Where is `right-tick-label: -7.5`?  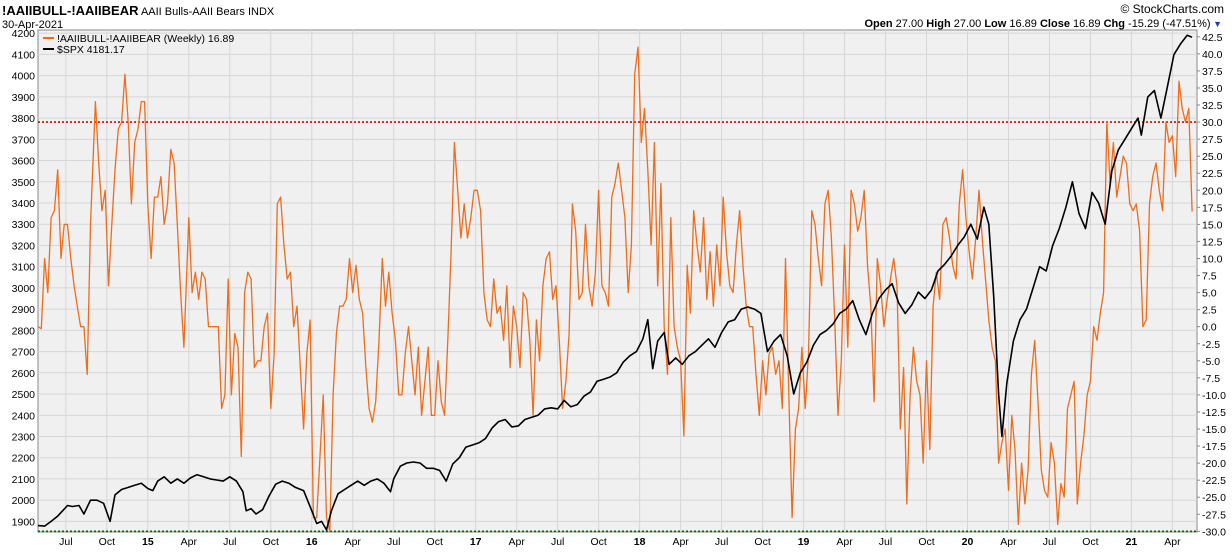 right-tick-label: -7.5 is located at coordinates (1211, 379).